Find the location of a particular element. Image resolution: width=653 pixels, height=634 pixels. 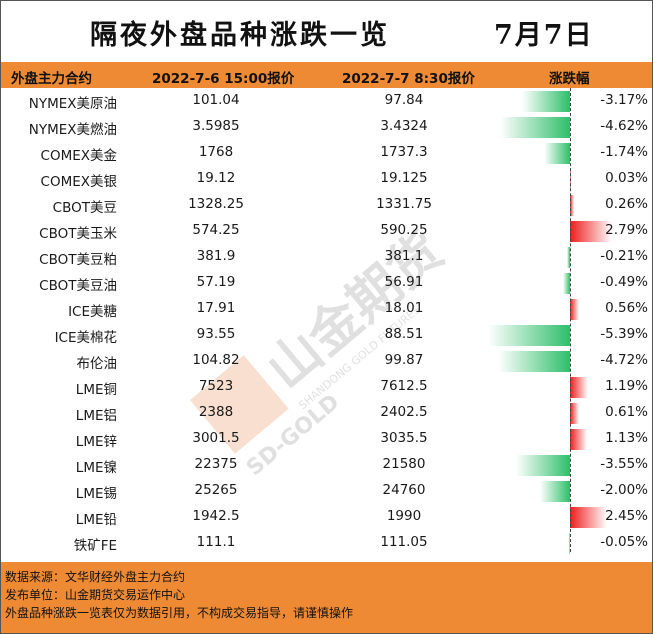

row-contract: CBOT美豆粕 is located at coordinates (78, 260).